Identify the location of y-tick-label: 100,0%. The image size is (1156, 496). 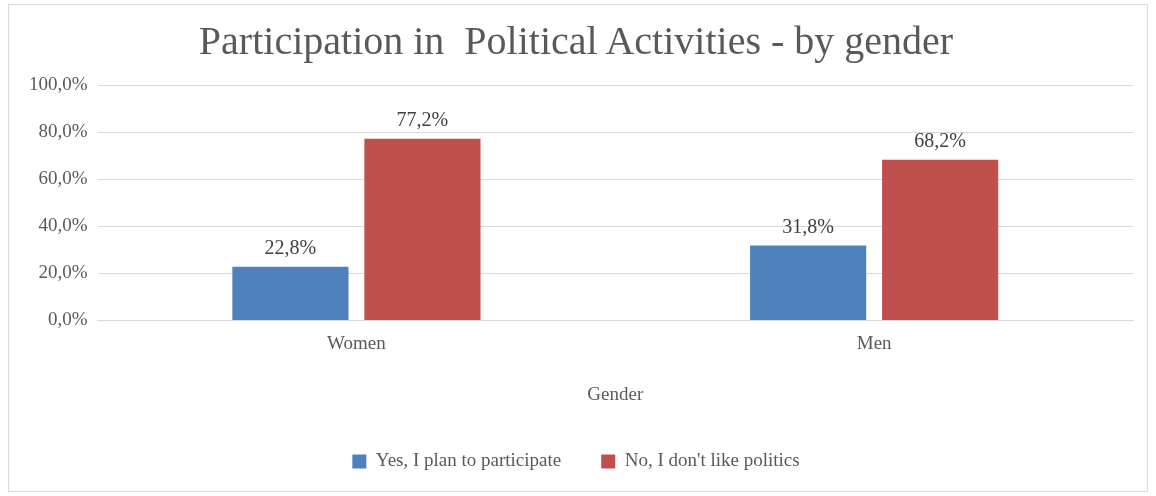
(58, 83).